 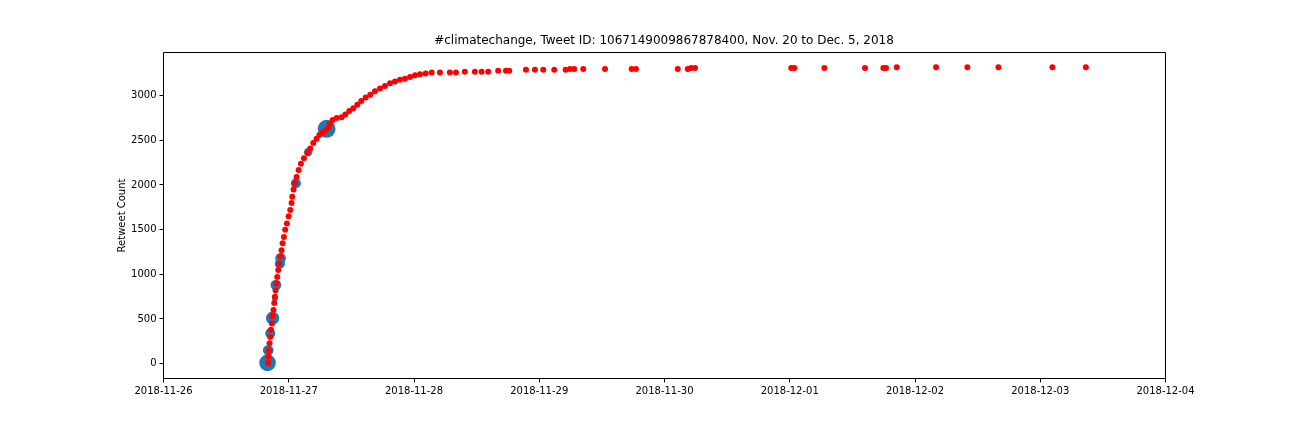 I want to click on y-tick-label: 1000, so click(x=144, y=273).